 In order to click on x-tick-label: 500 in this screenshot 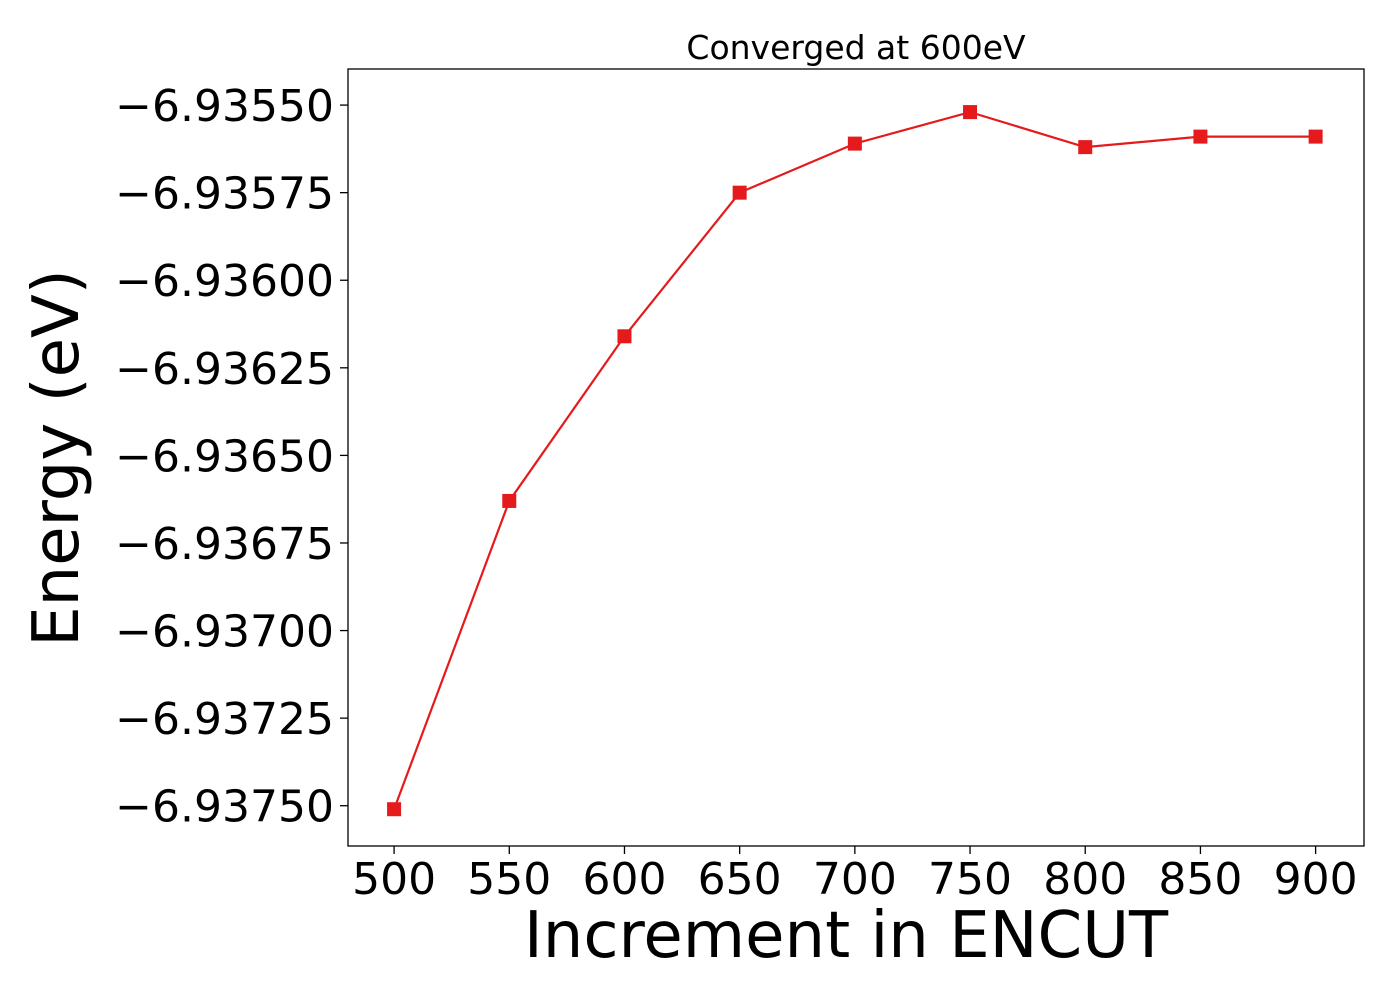, I will do `click(394, 879)`.